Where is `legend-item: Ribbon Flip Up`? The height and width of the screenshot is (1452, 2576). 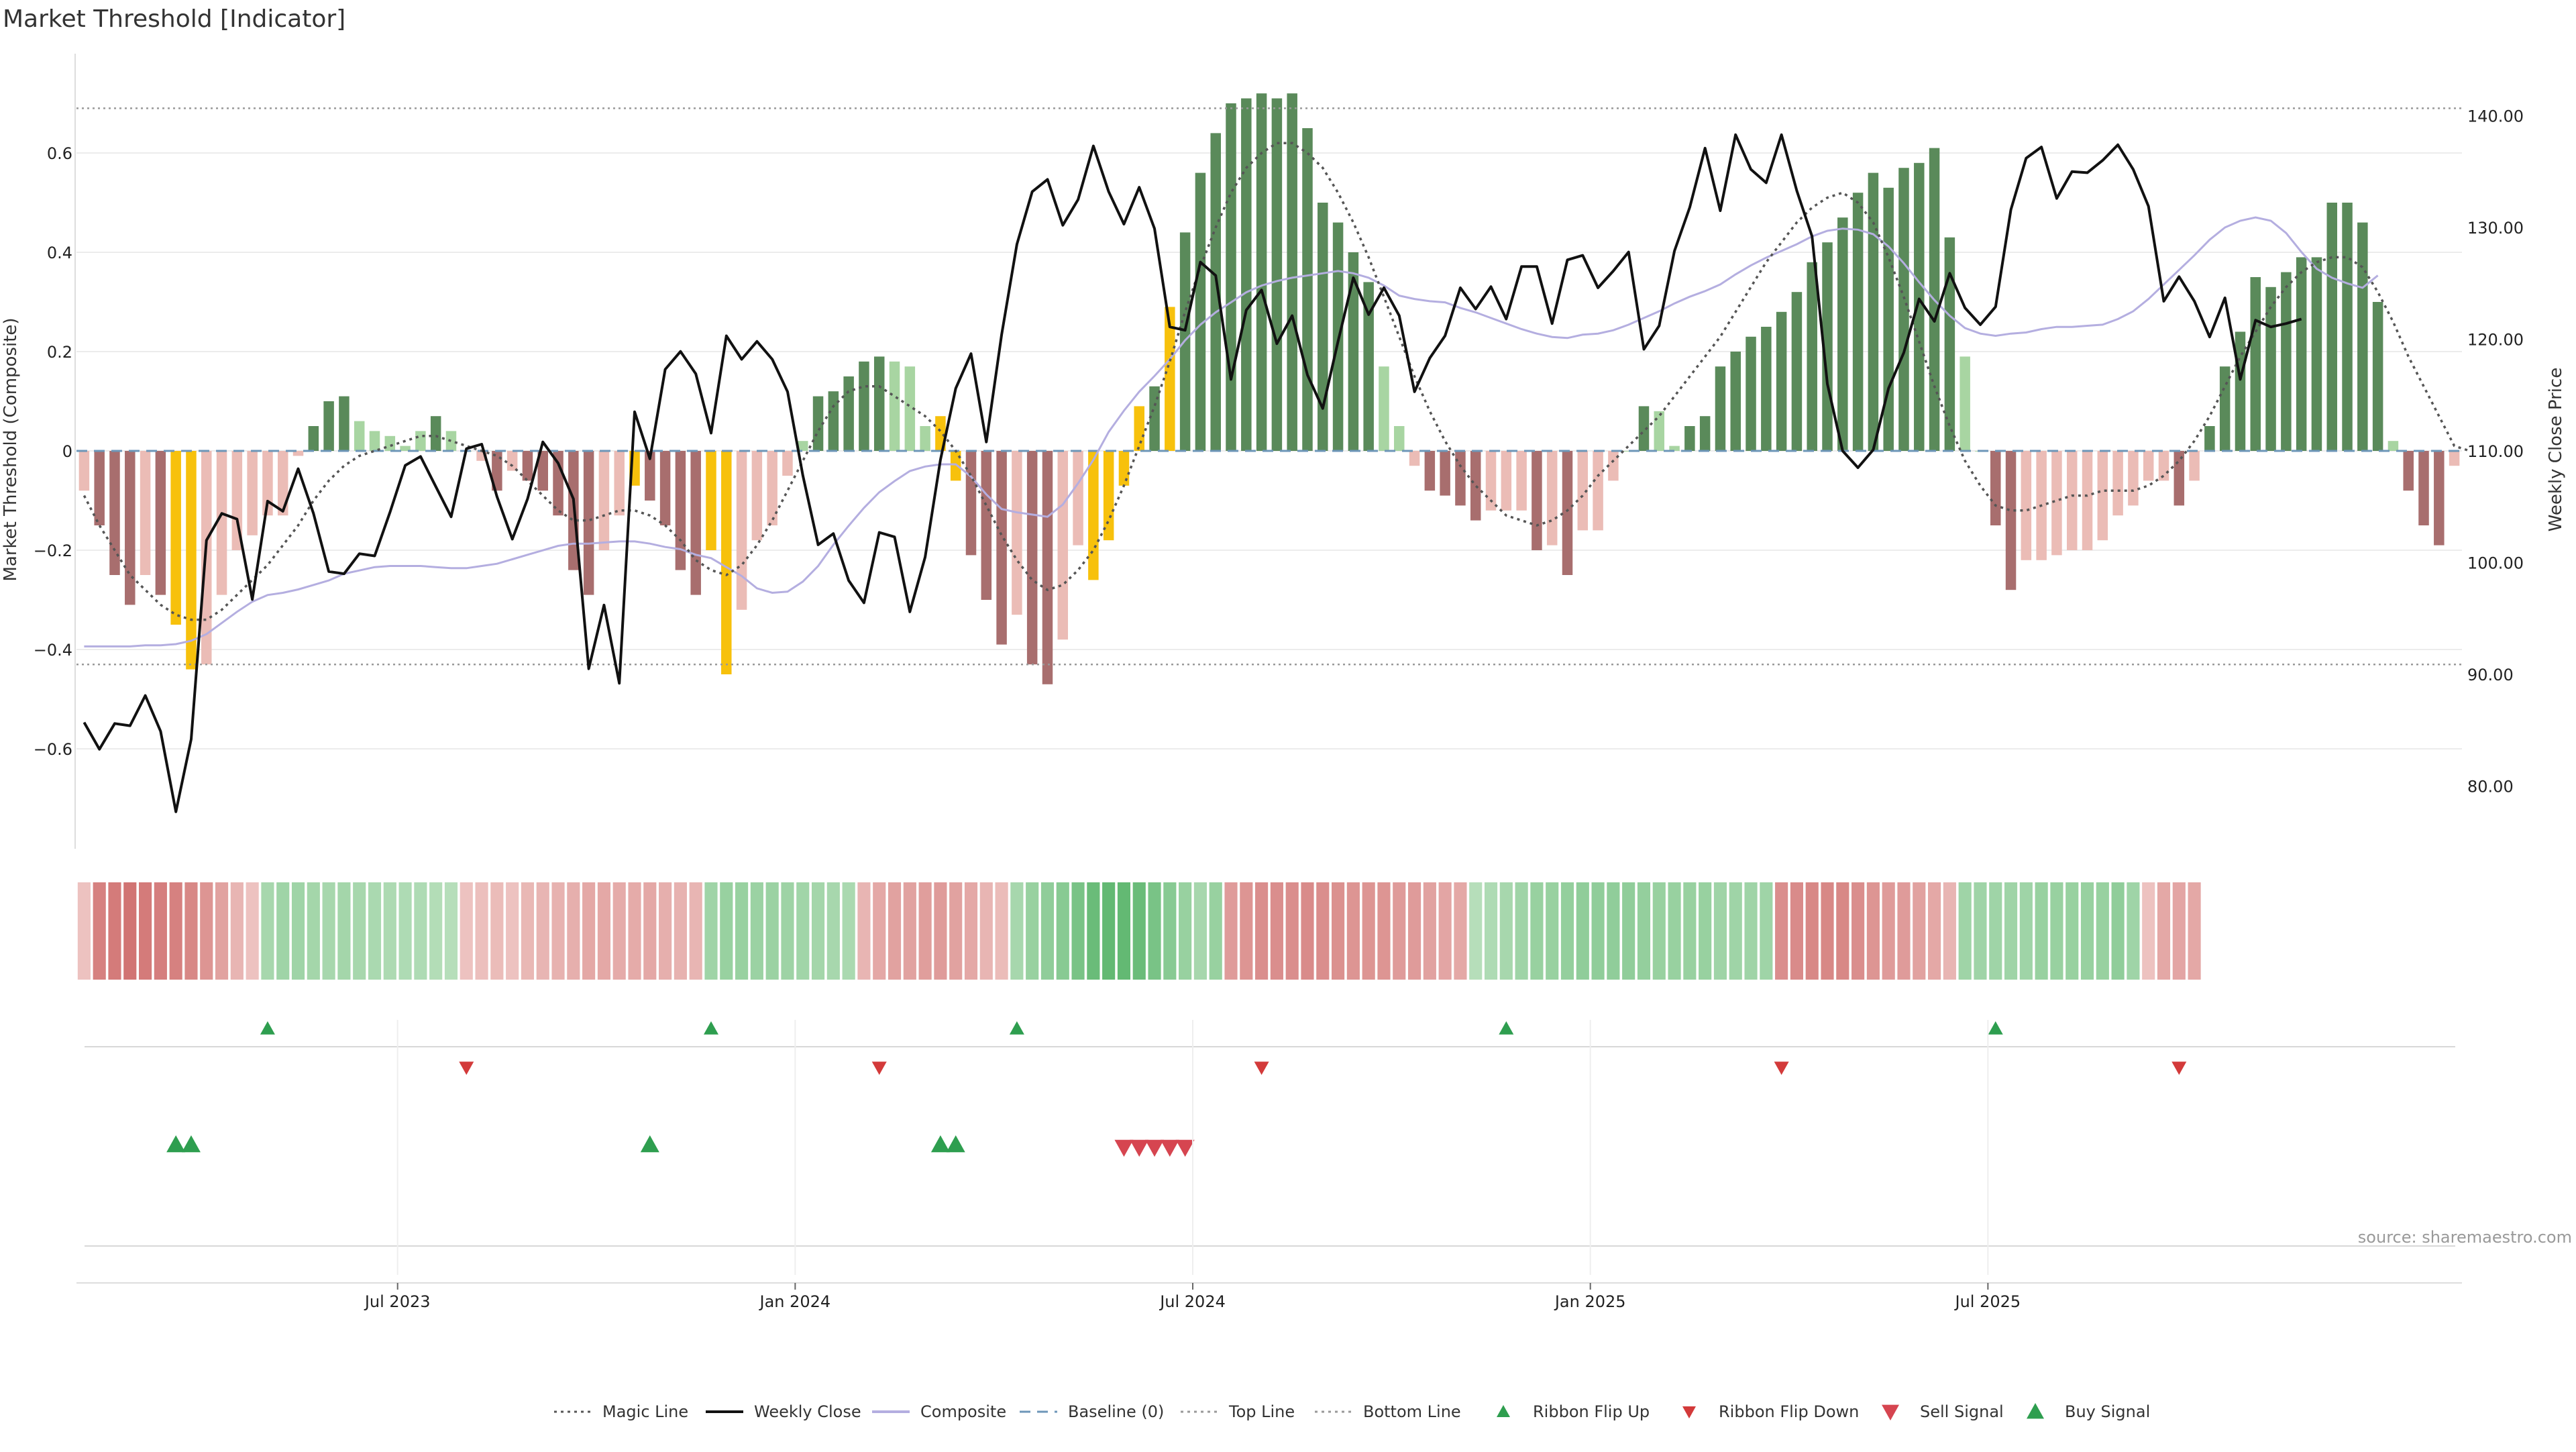
legend-item: Ribbon Flip Up is located at coordinates (1573, 1411).